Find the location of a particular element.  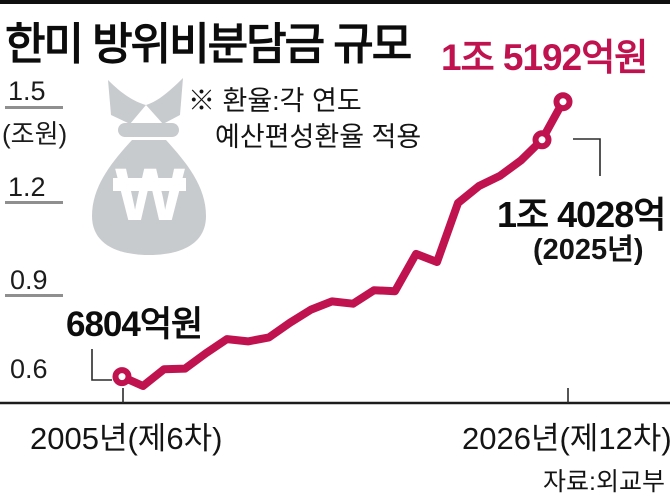

annotation-2025-value: 1조 4028억 is located at coordinates (581, 214).